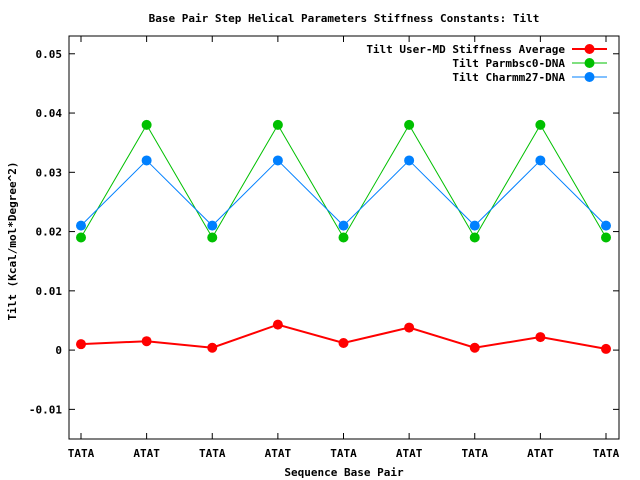 This screenshot has height=480, width=640. What do you see at coordinates (508, 63) in the screenshot?
I see `legend-label: Tilt Parmbsc0-DNA` at bounding box center [508, 63].